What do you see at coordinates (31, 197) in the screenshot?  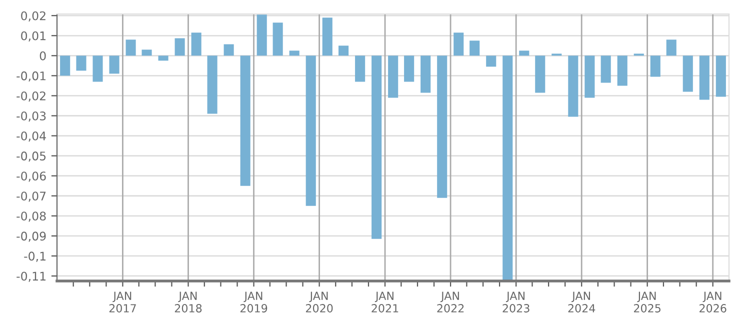 I see `y-tick-label: -0,07` at bounding box center [31, 197].